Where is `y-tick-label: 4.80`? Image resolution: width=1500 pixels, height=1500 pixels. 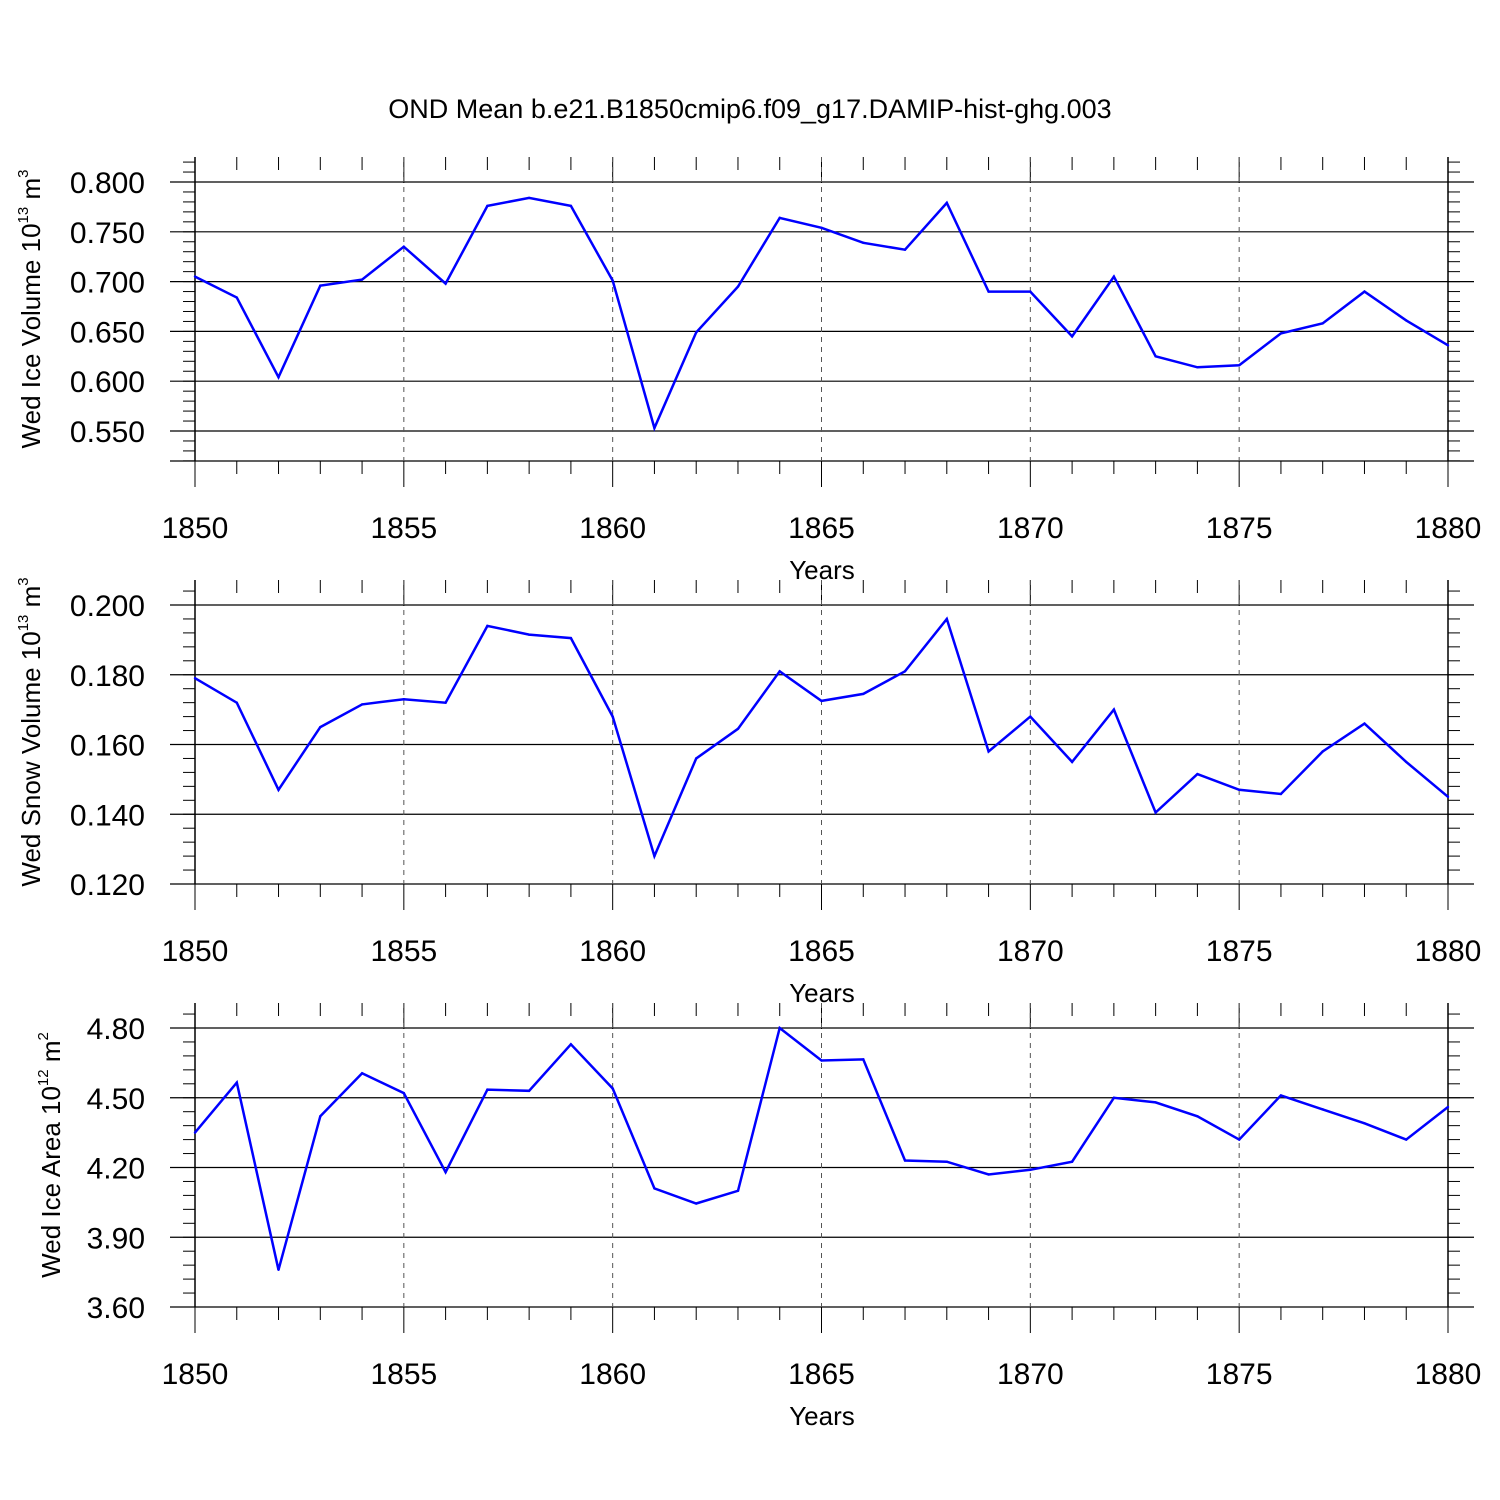
y-tick-label: 4.80 is located at coordinates (116, 1029).